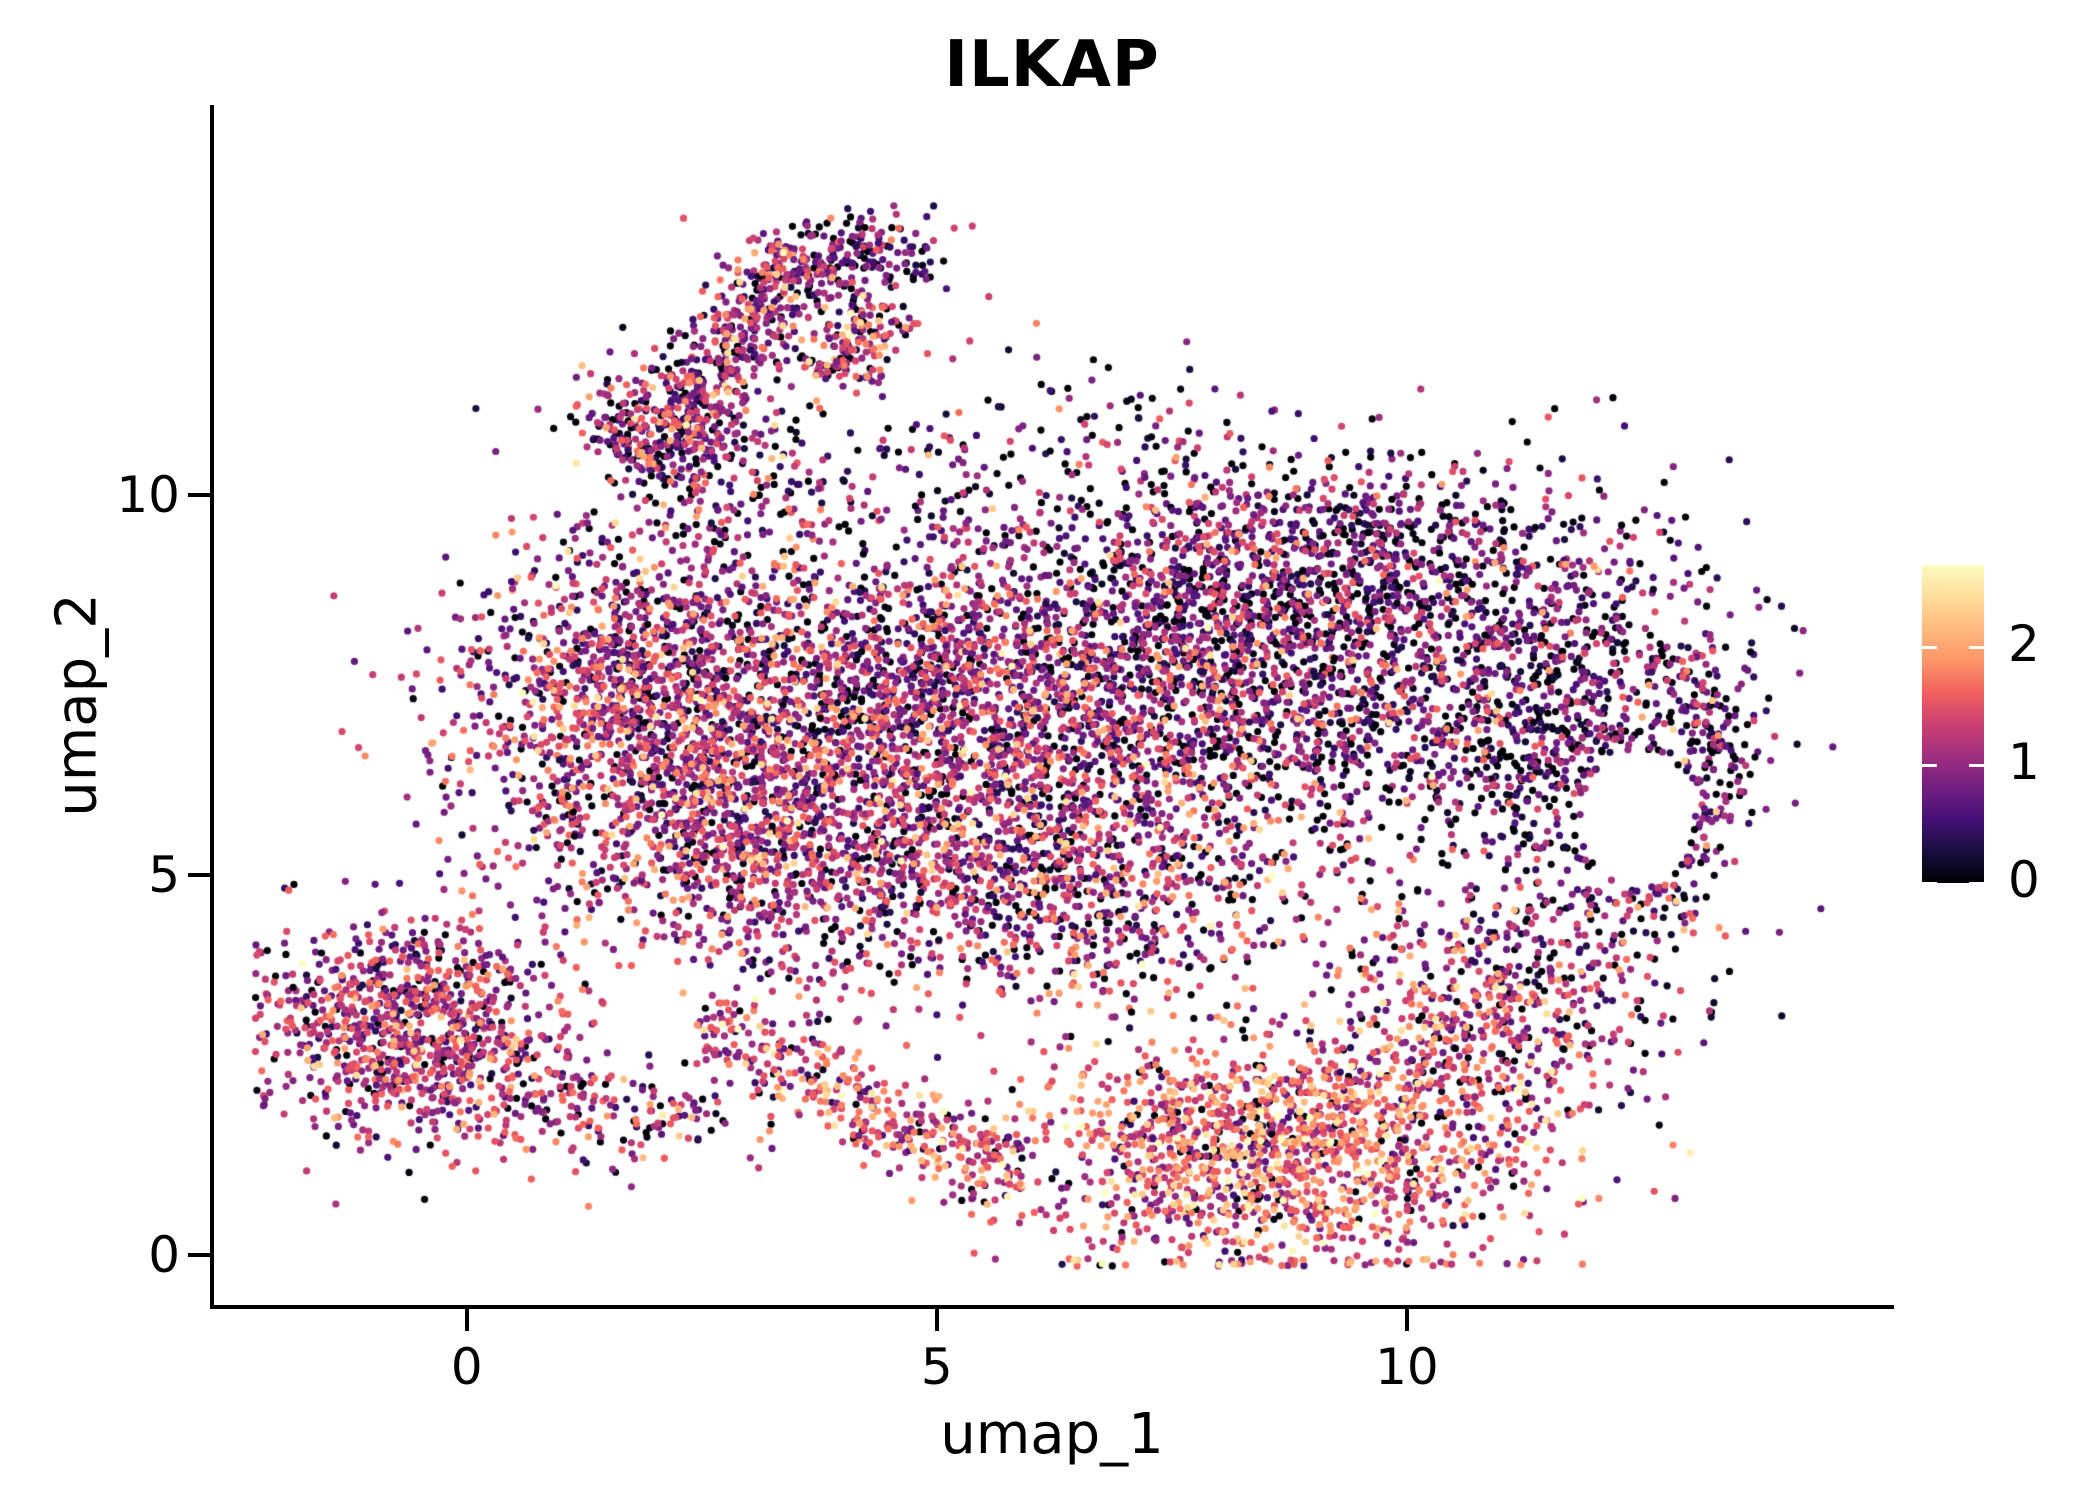  I want to click on y-axis-label: umap_2, so click(77, 705).